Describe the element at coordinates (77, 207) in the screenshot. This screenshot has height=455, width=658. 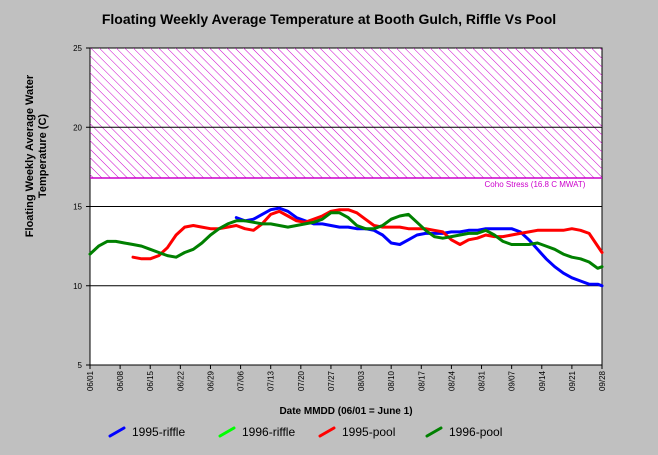
I see `y-tick-label-15: 15` at that location.